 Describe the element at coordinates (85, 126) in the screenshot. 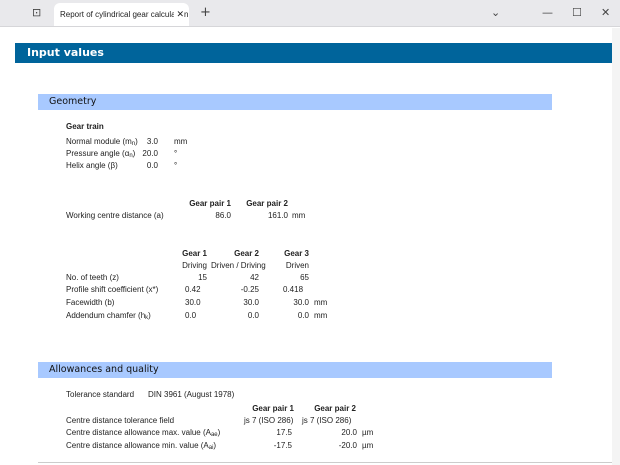

I see `gear-train-heading: Gear train` at that location.